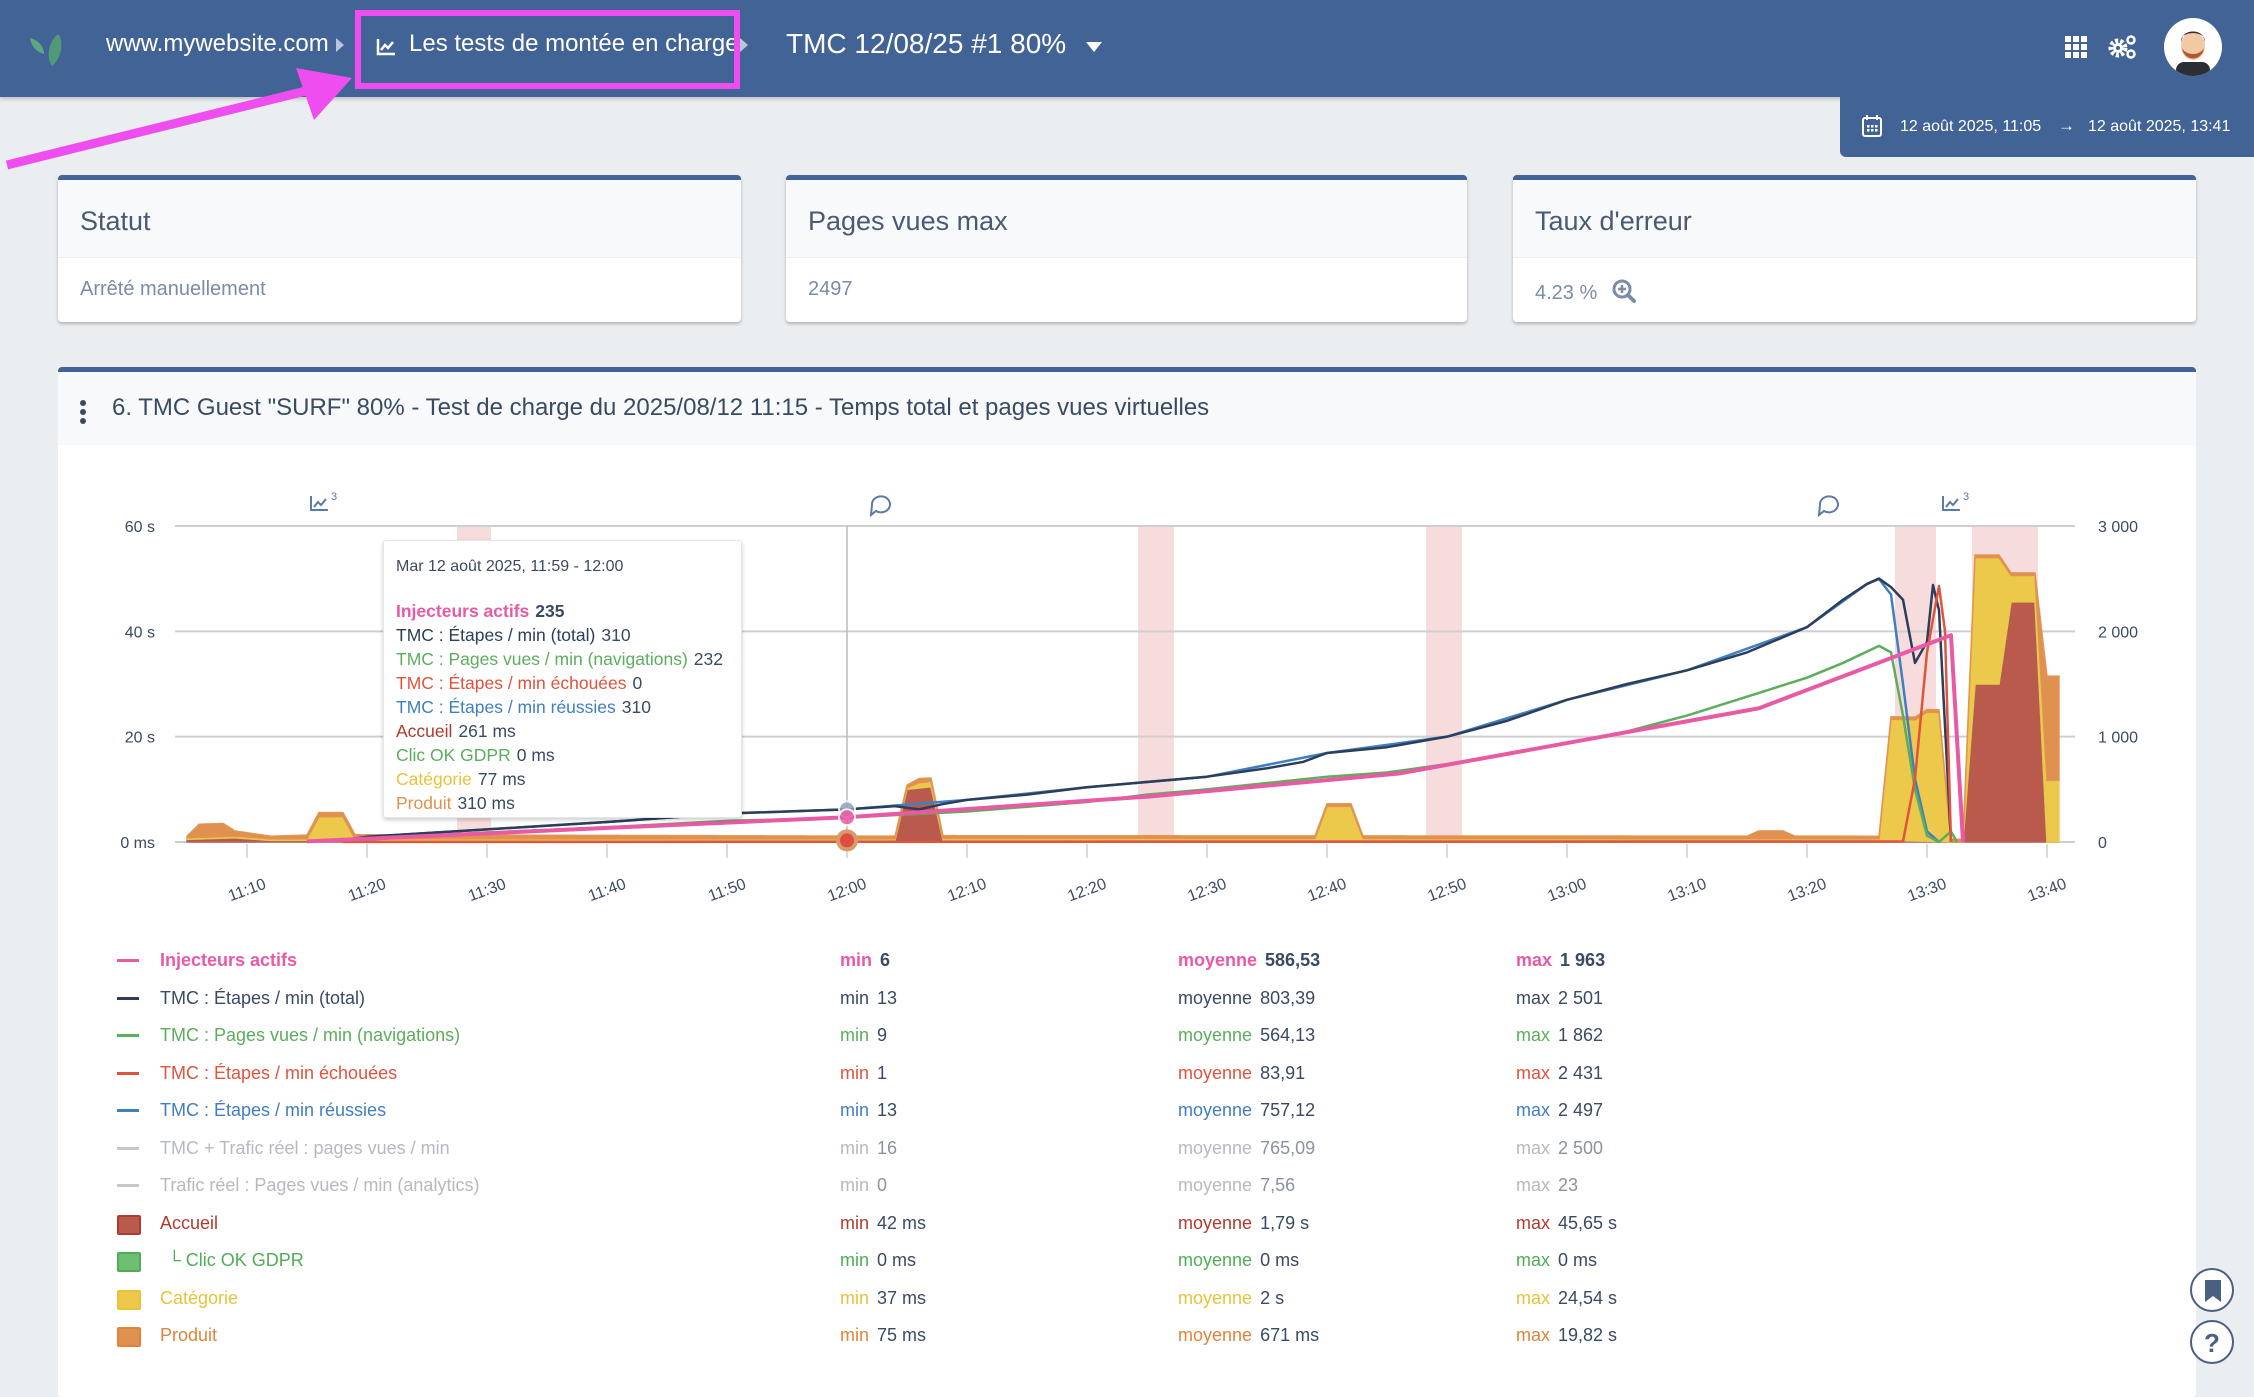 Image resolution: width=2254 pixels, height=1397 pixels. Describe the element at coordinates (542, 659) in the screenshot. I see `tooltip-label: TMC : Pages vues / min (navigations)` at that location.